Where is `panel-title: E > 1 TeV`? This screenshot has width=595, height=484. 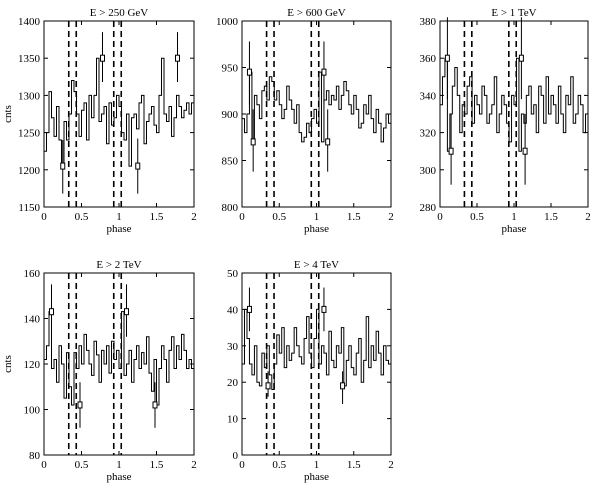
panel-title: E > 1 TeV is located at coordinates (513, 13).